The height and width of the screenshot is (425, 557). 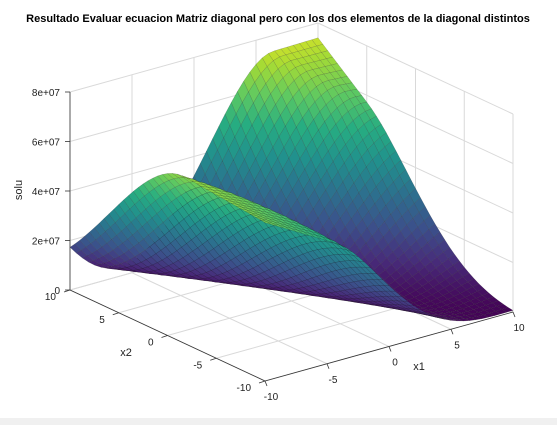 I want to click on y-tick-label: 5, so click(x=102, y=320).